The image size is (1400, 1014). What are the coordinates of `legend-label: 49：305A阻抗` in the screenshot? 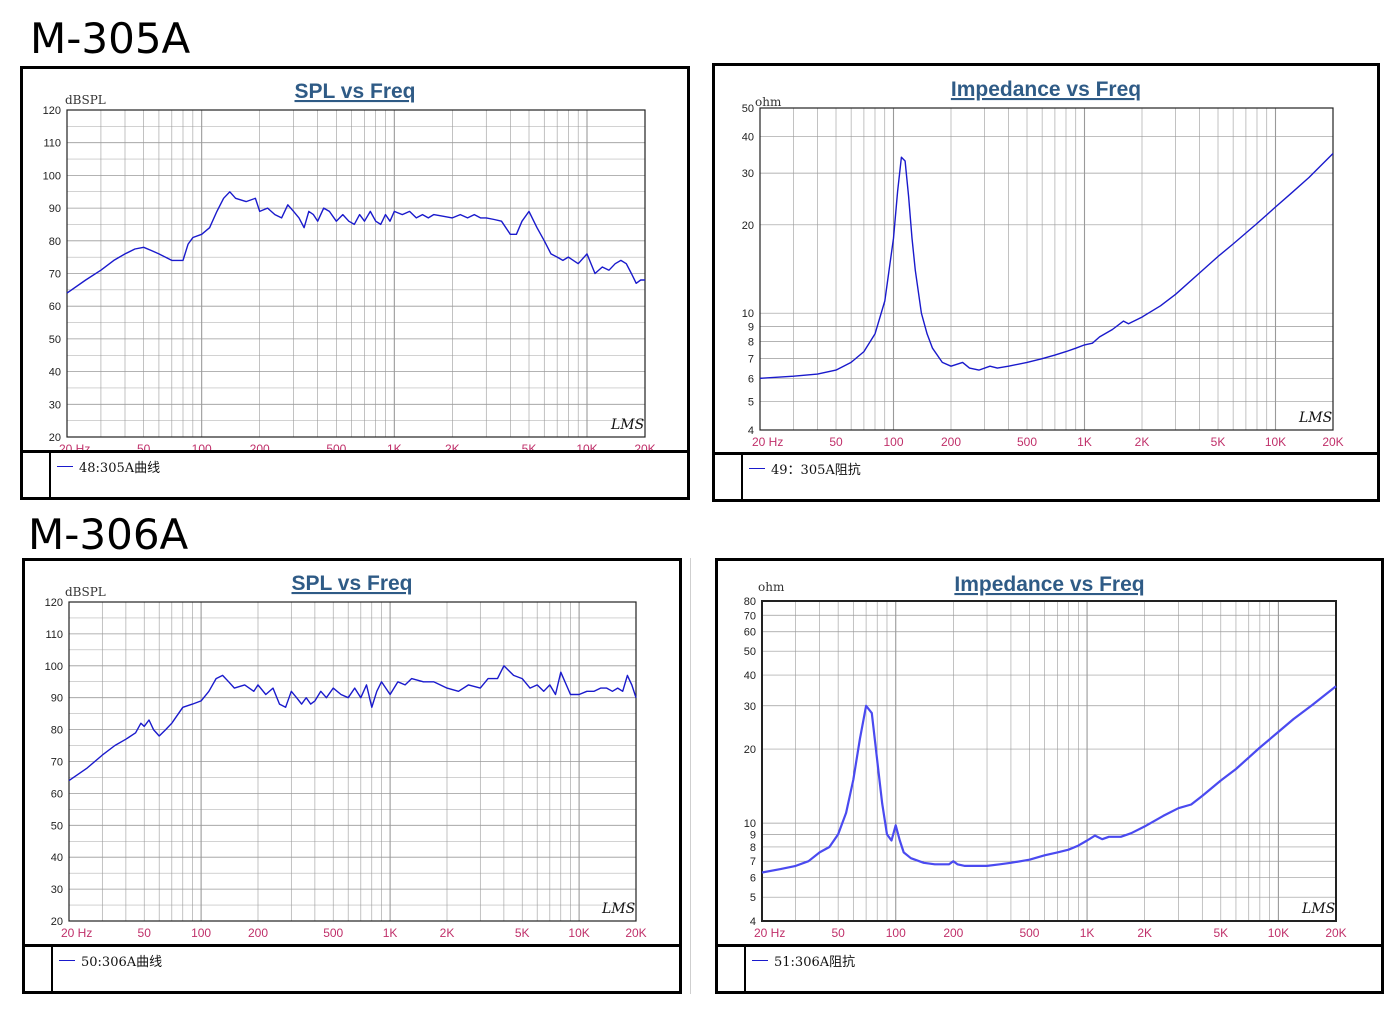 It's located at (816, 470).